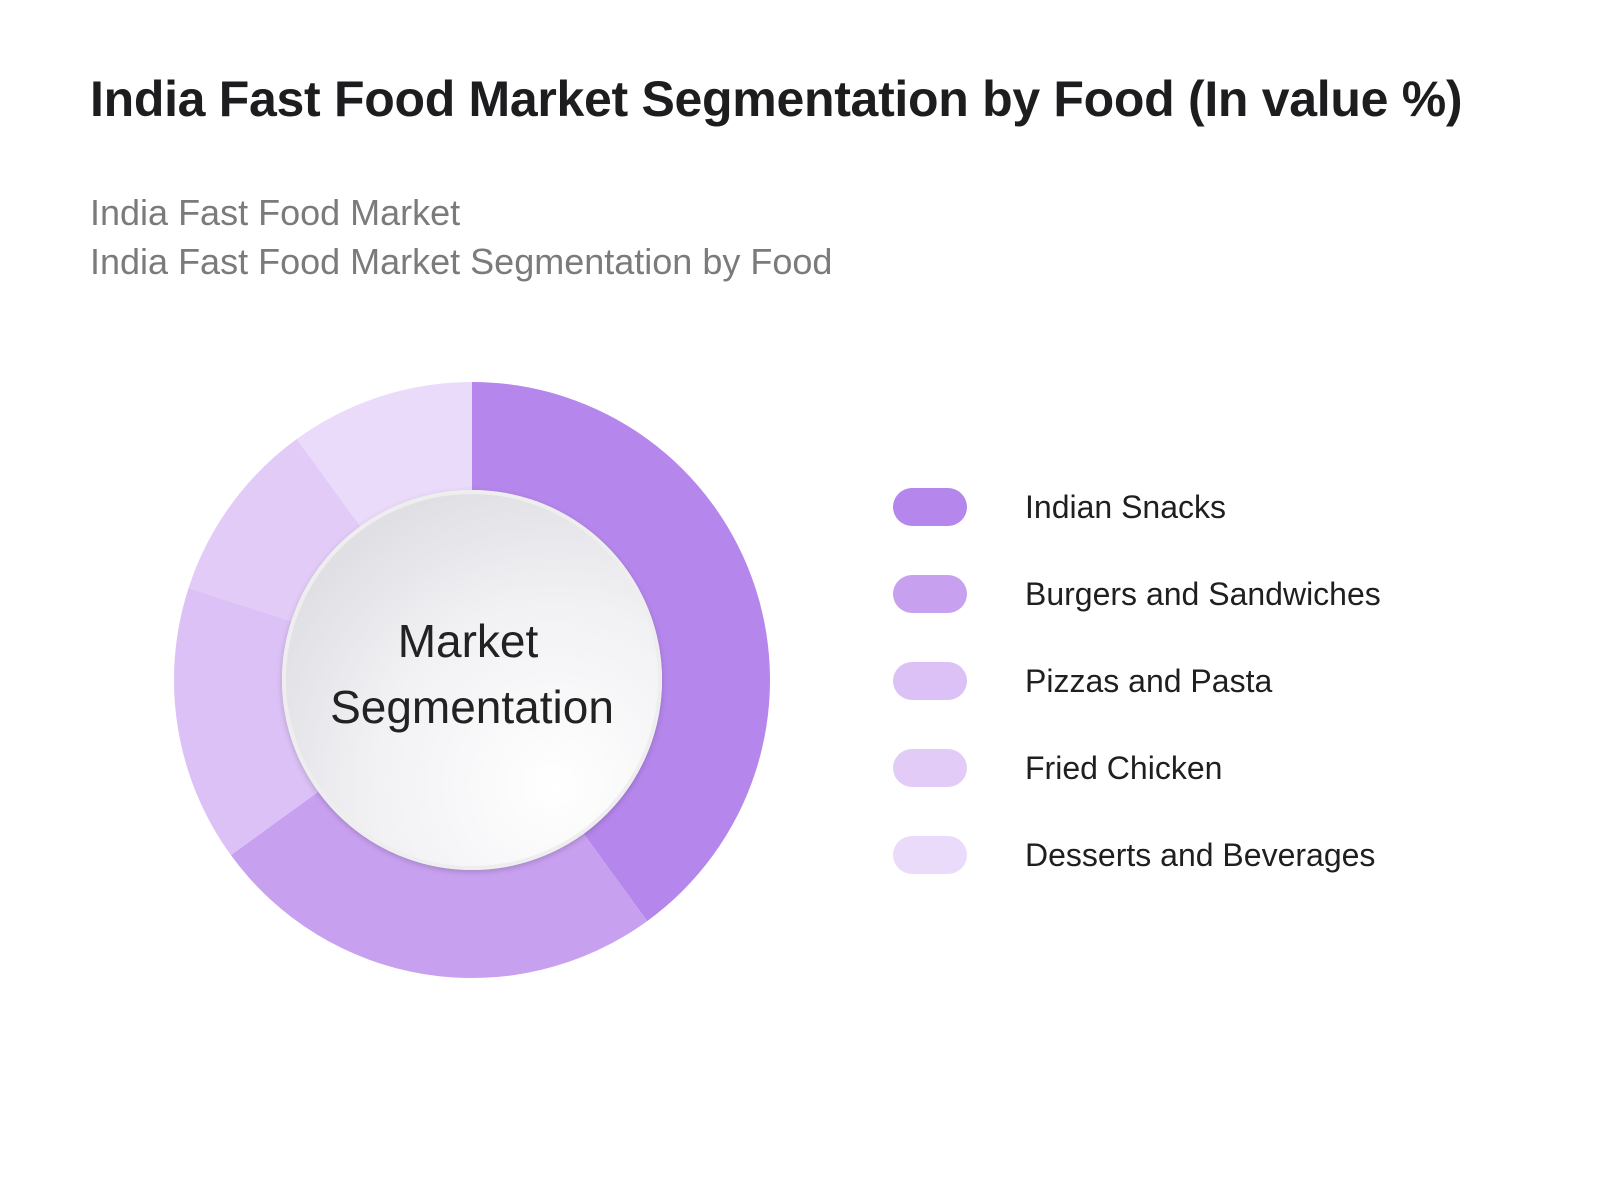 This screenshot has height=1200, width=1600. What do you see at coordinates (468, 641) in the screenshot?
I see `center-label-line-1: Market` at bounding box center [468, 641].